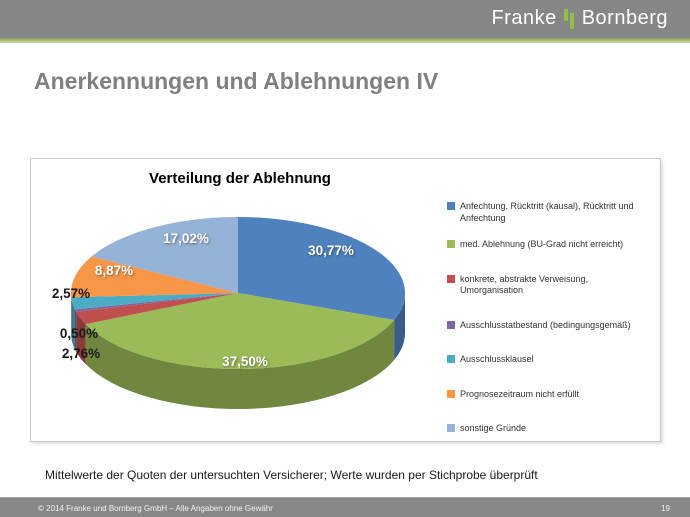 This screenshot has height=517, width=690. What do you see at coordinates (240, 178) in the screenshot?
I see `chart-title: Verteilung der Ablehnung` at bounding box center [240, 178].